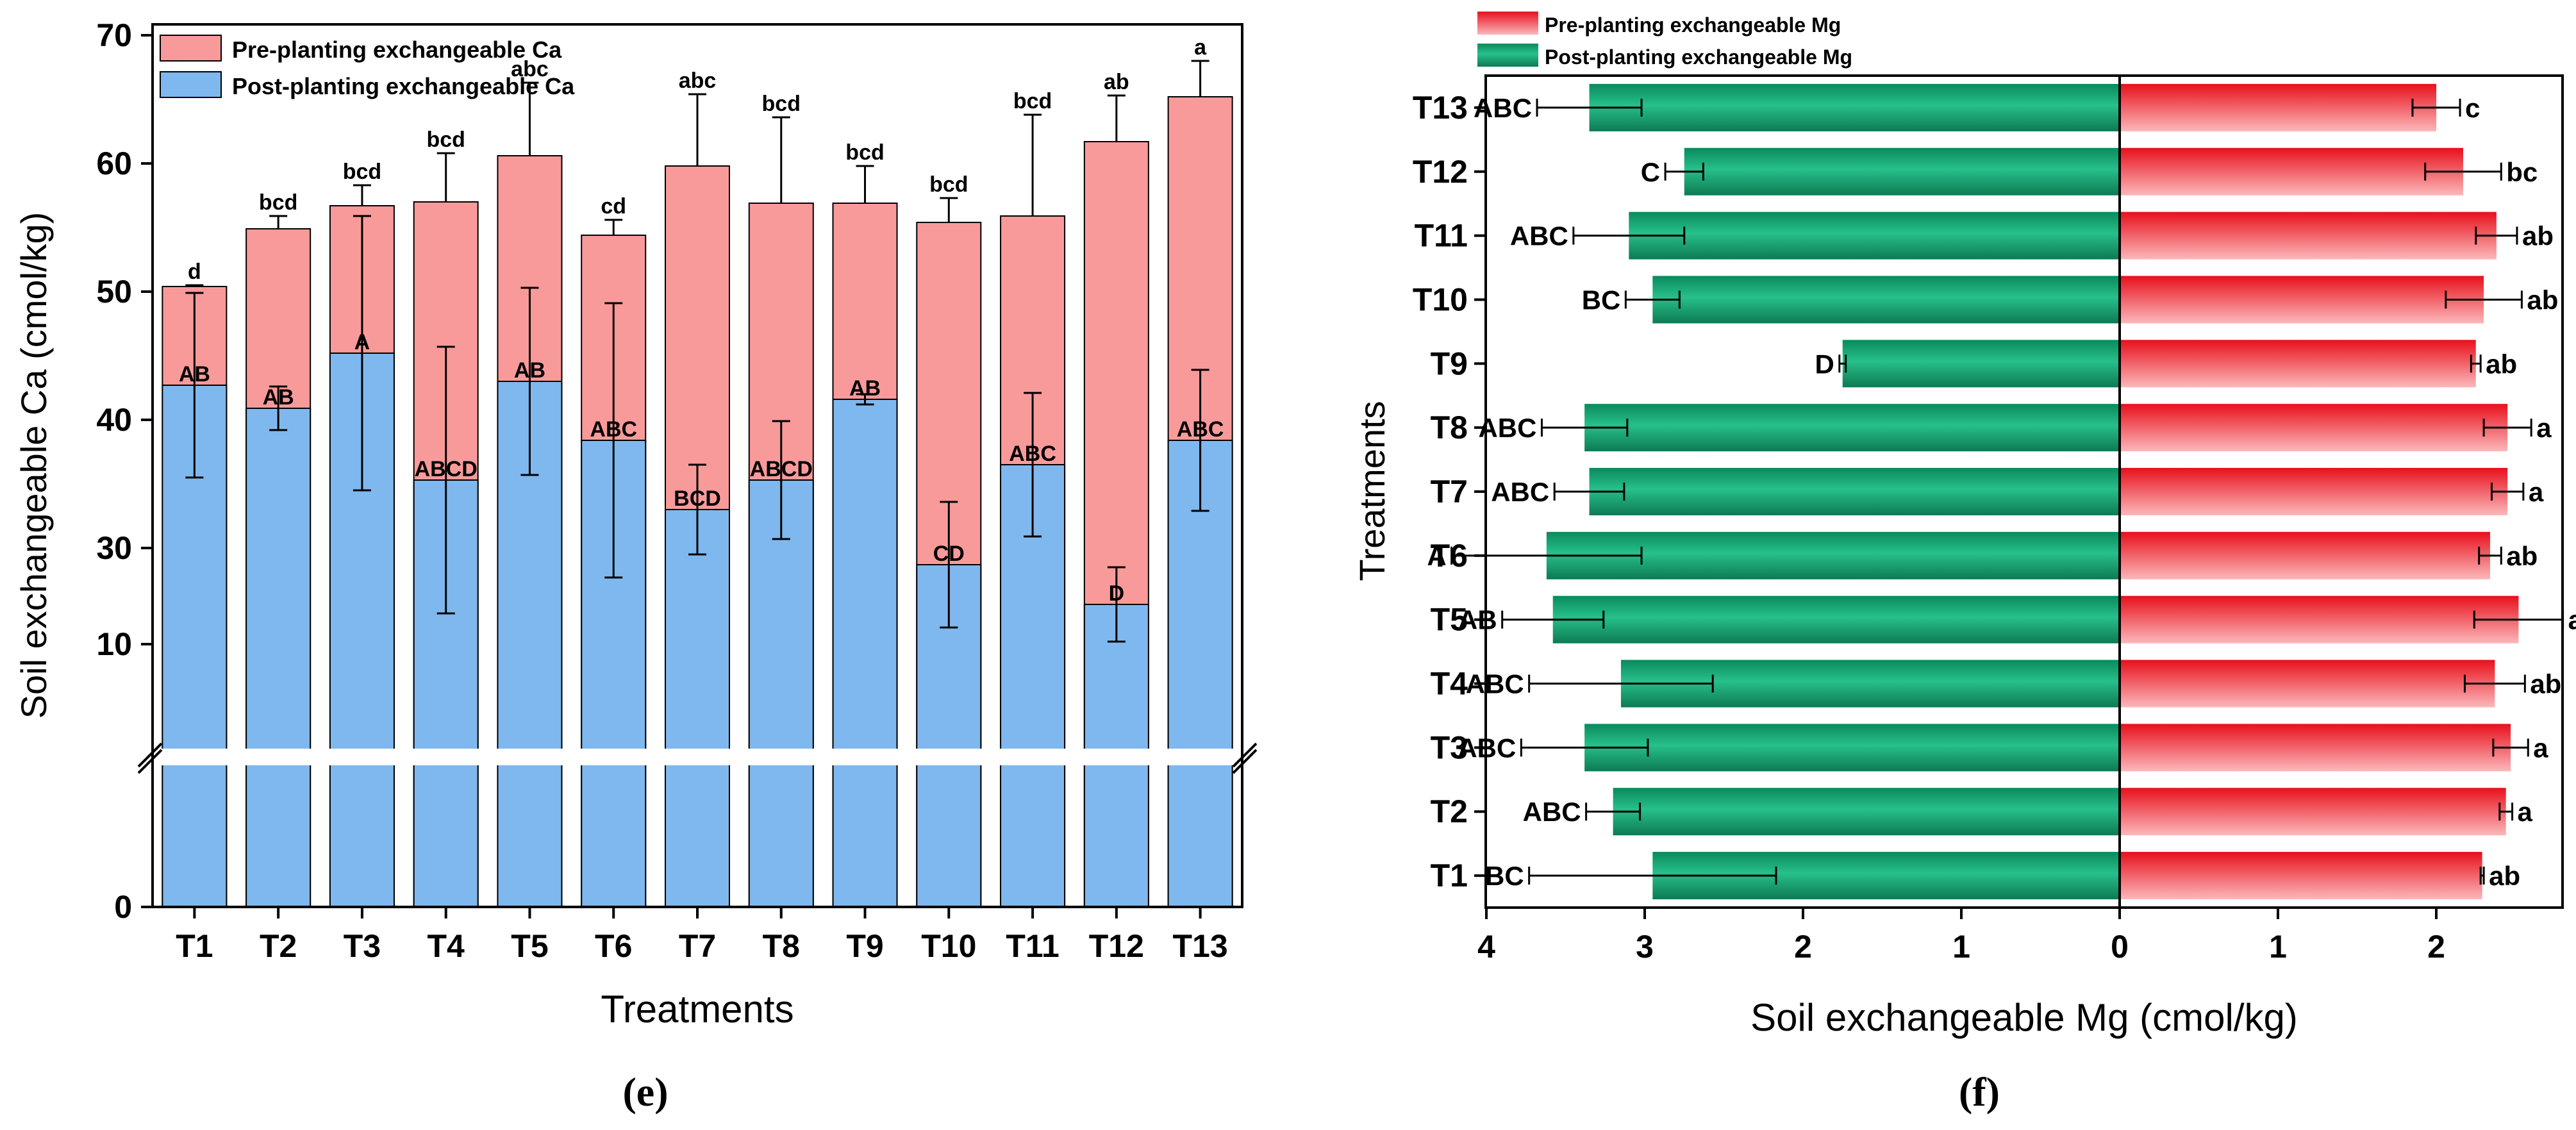  Describe the element at coordinates (865, 388) in the screenshot. I see `e-sig-label-post-T9: AB` at that location.